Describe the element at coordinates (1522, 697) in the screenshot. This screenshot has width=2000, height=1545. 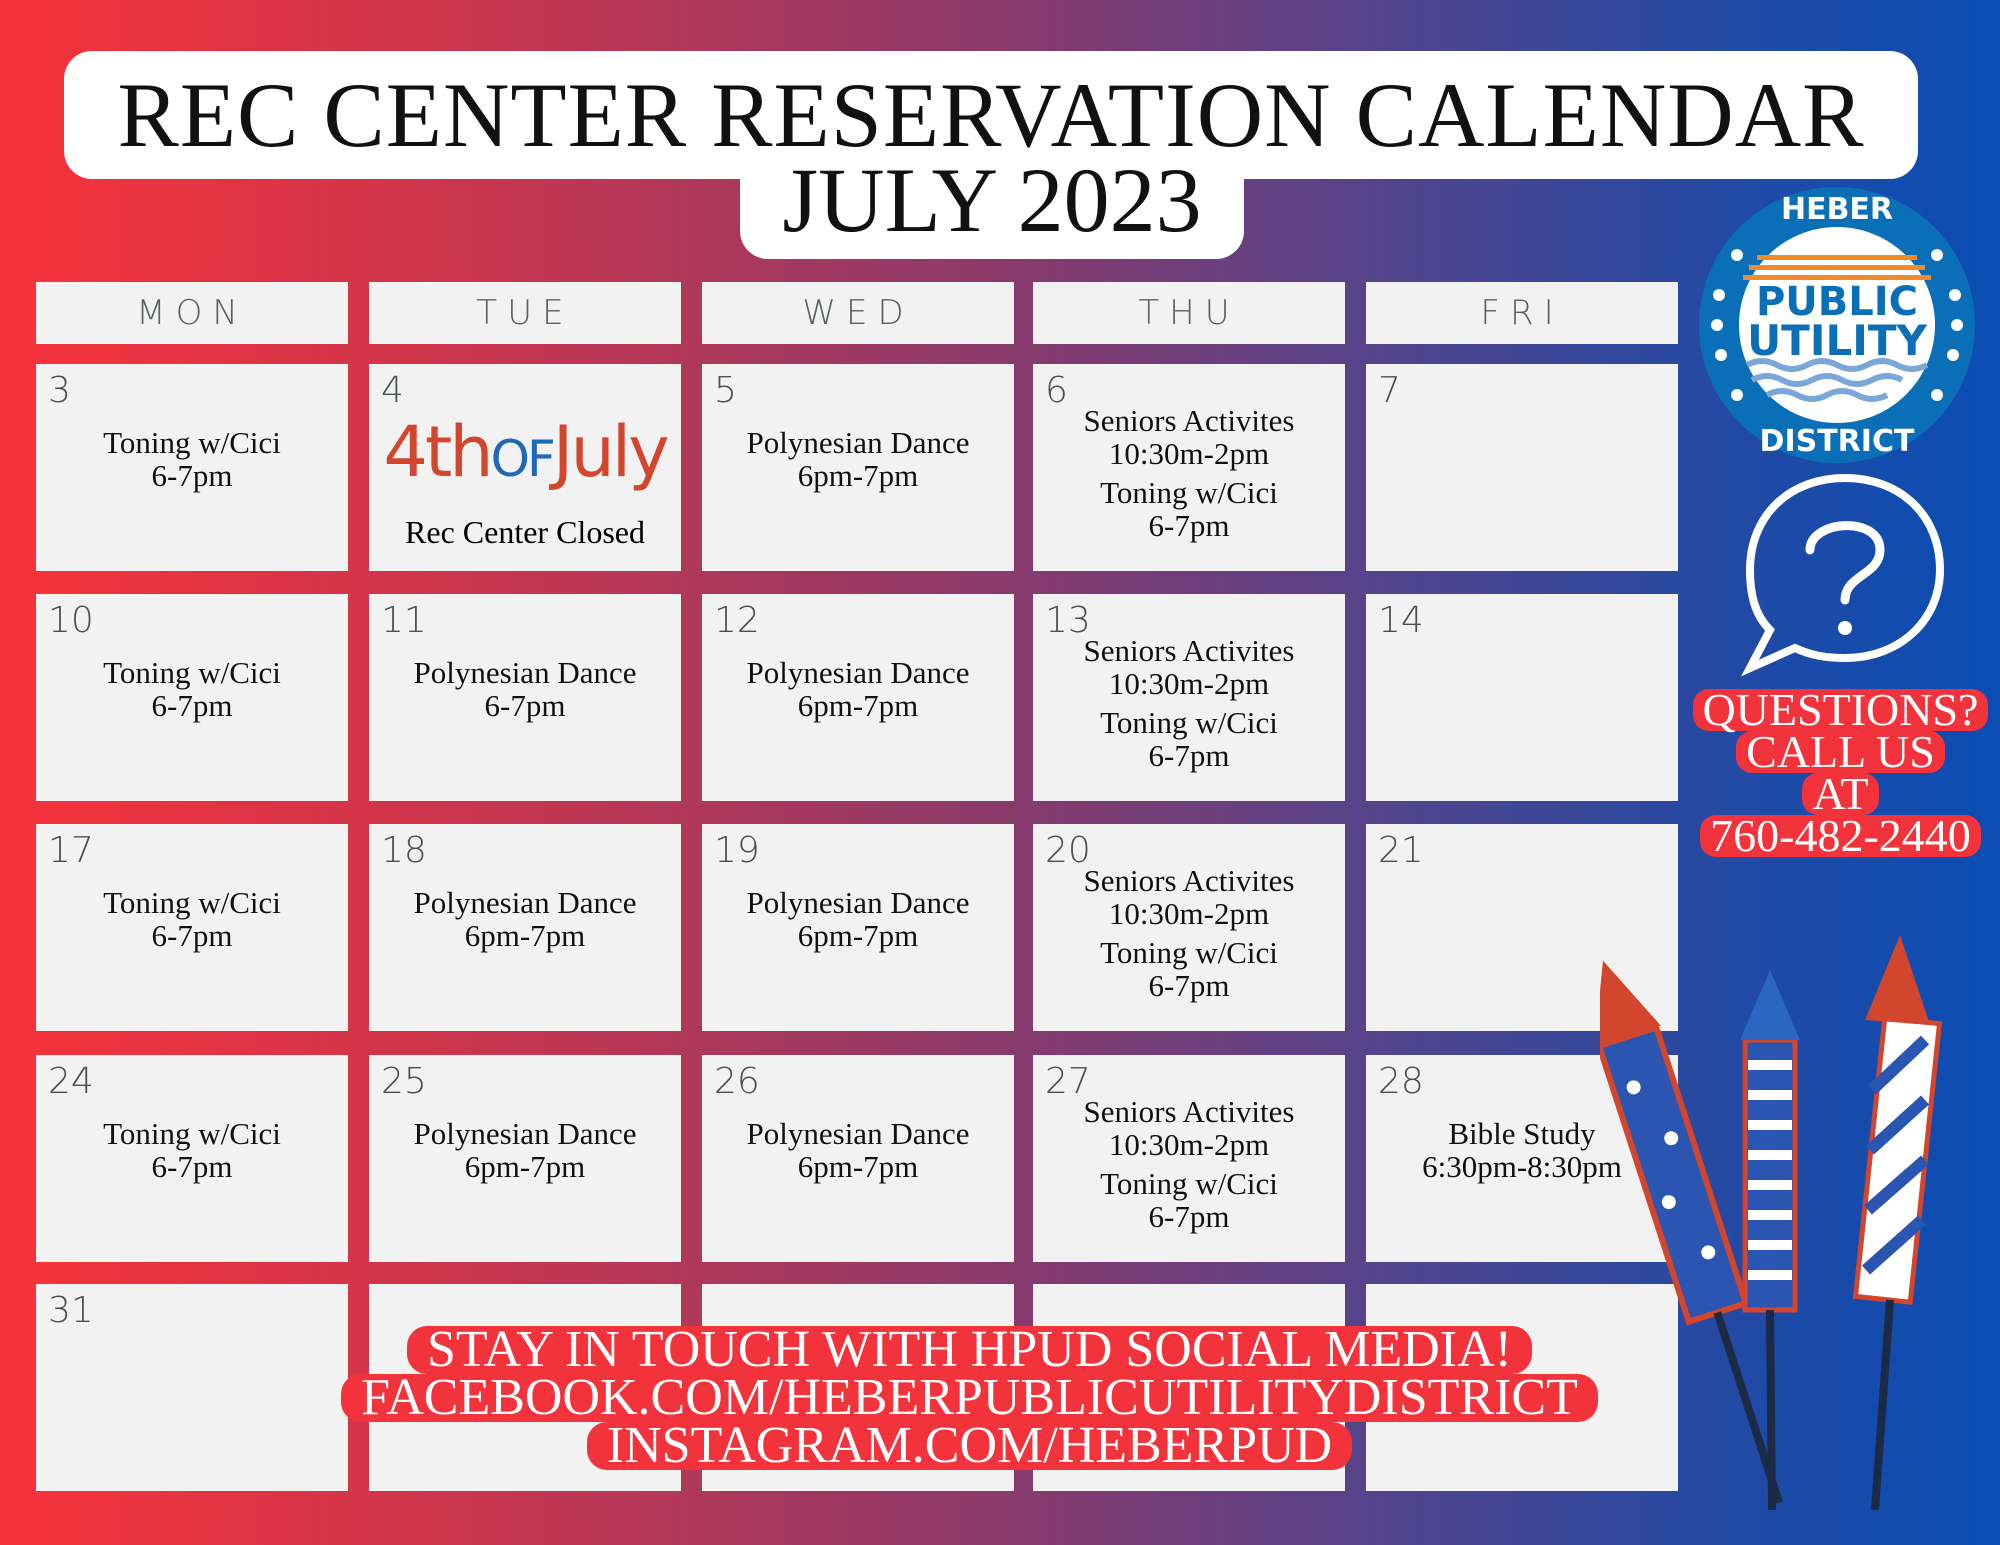
I see `day-cell: 14` at that location.